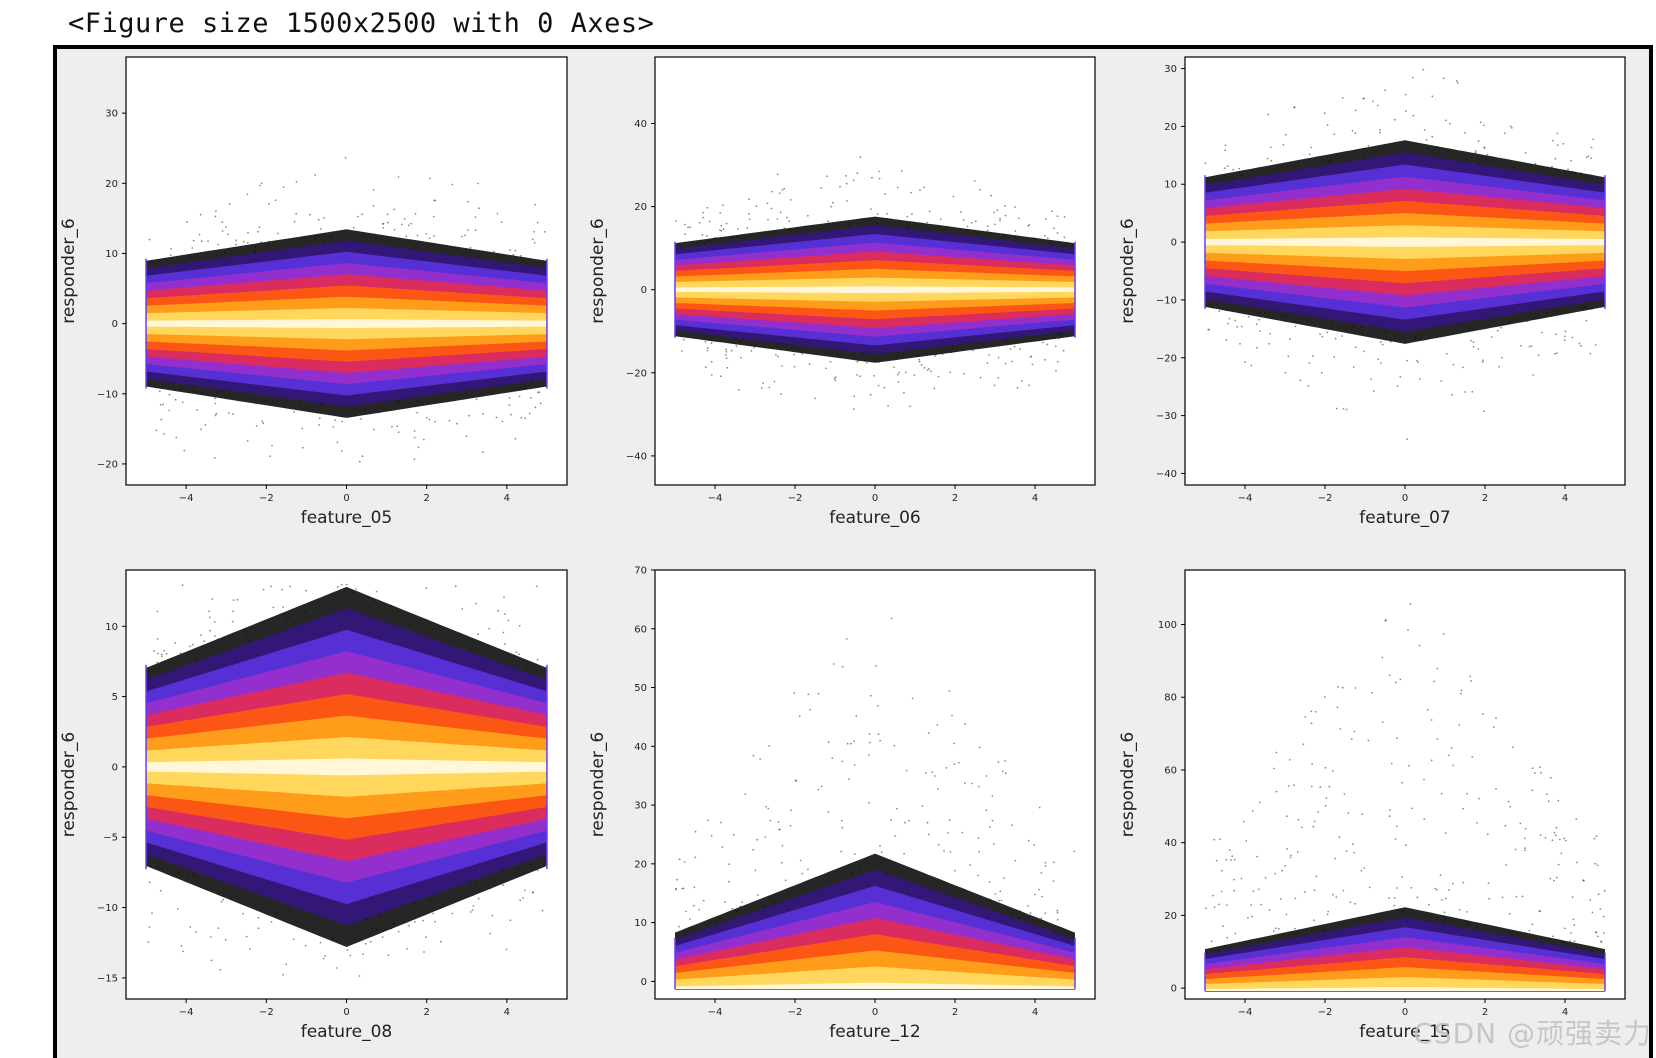 The image size is (1656, 1058). I want to click on y-tick-label: −20, so click(636, 373).